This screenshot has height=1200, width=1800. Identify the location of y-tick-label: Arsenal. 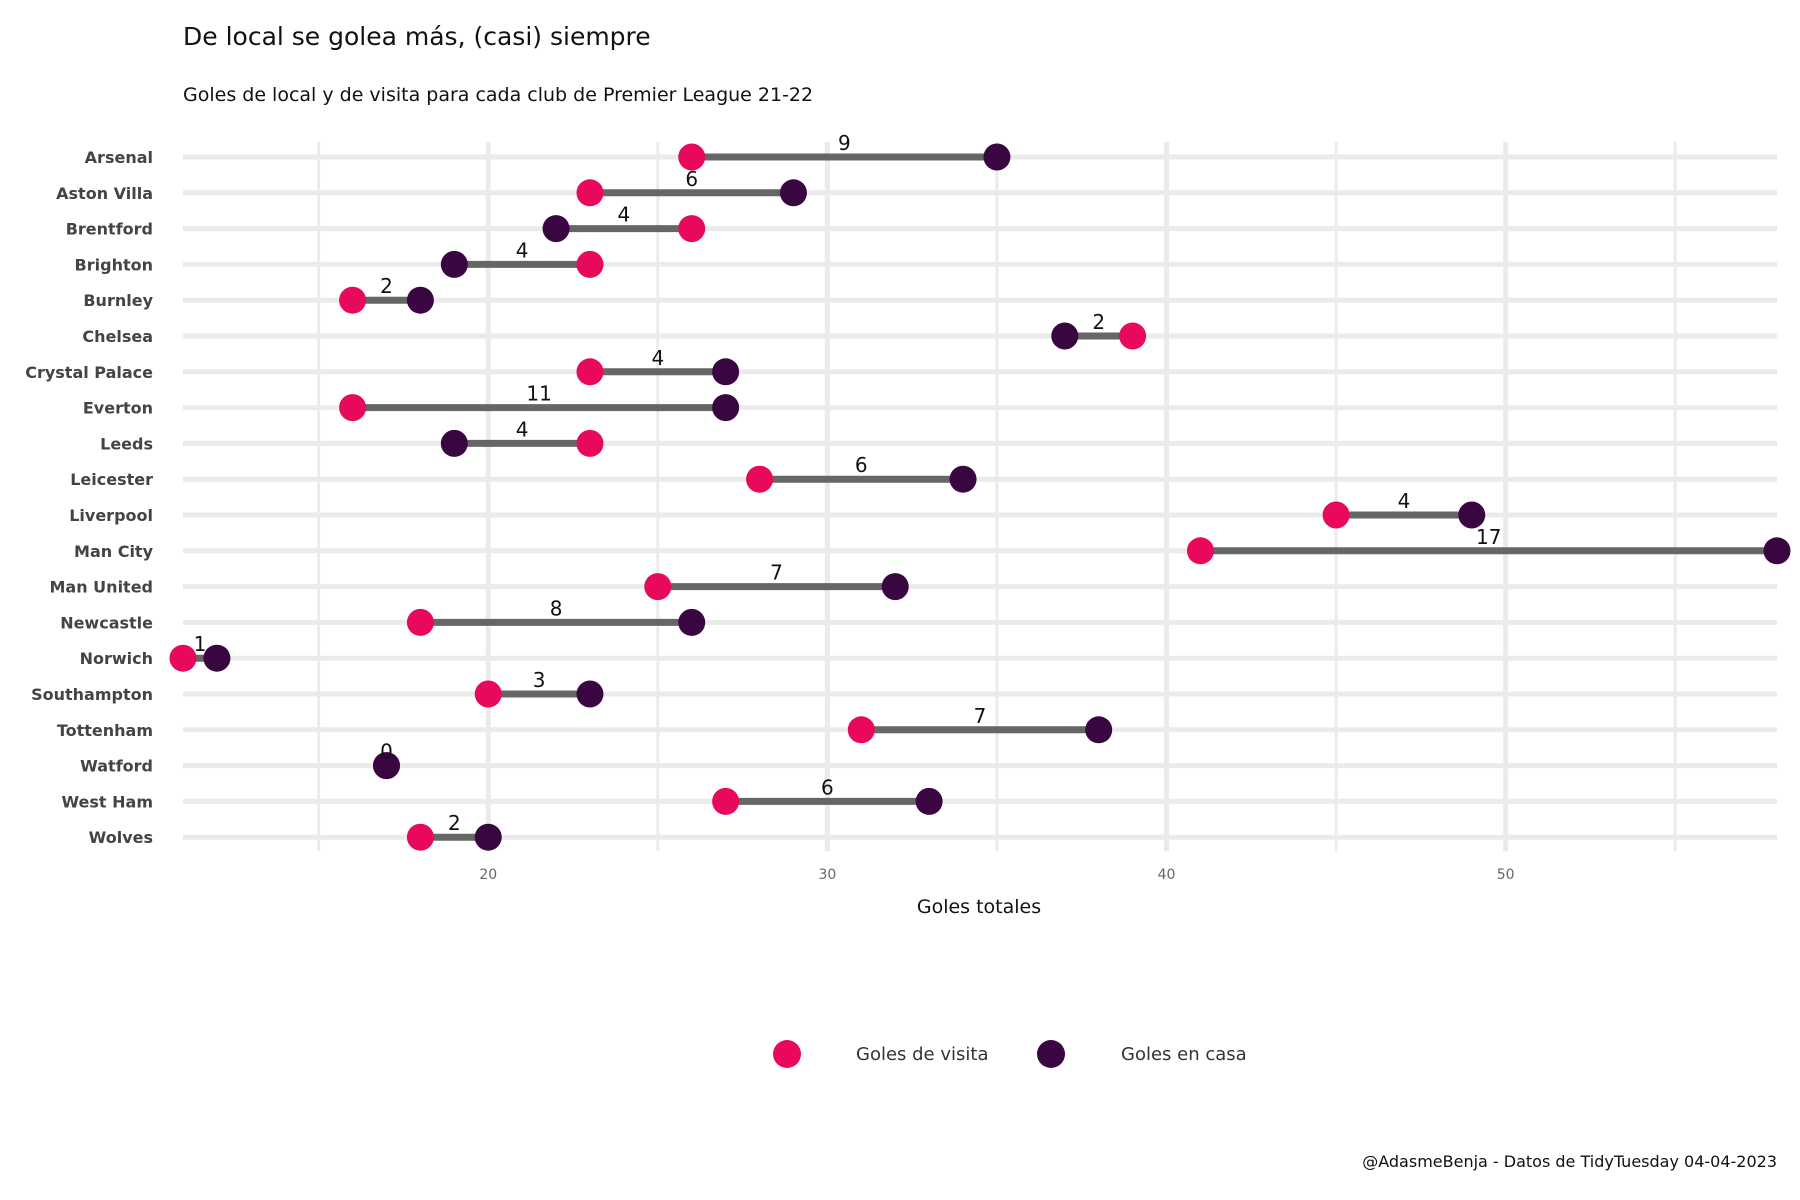
(119, 157).